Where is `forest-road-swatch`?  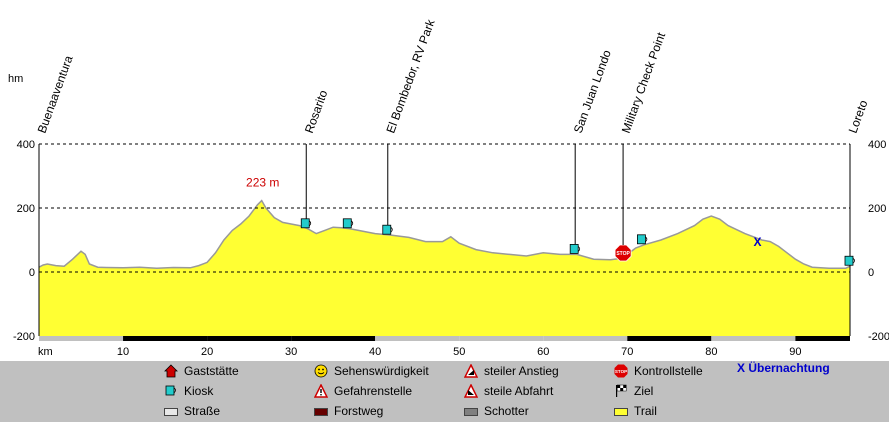 forest-road-swatch is located at coordinates (321, 412).